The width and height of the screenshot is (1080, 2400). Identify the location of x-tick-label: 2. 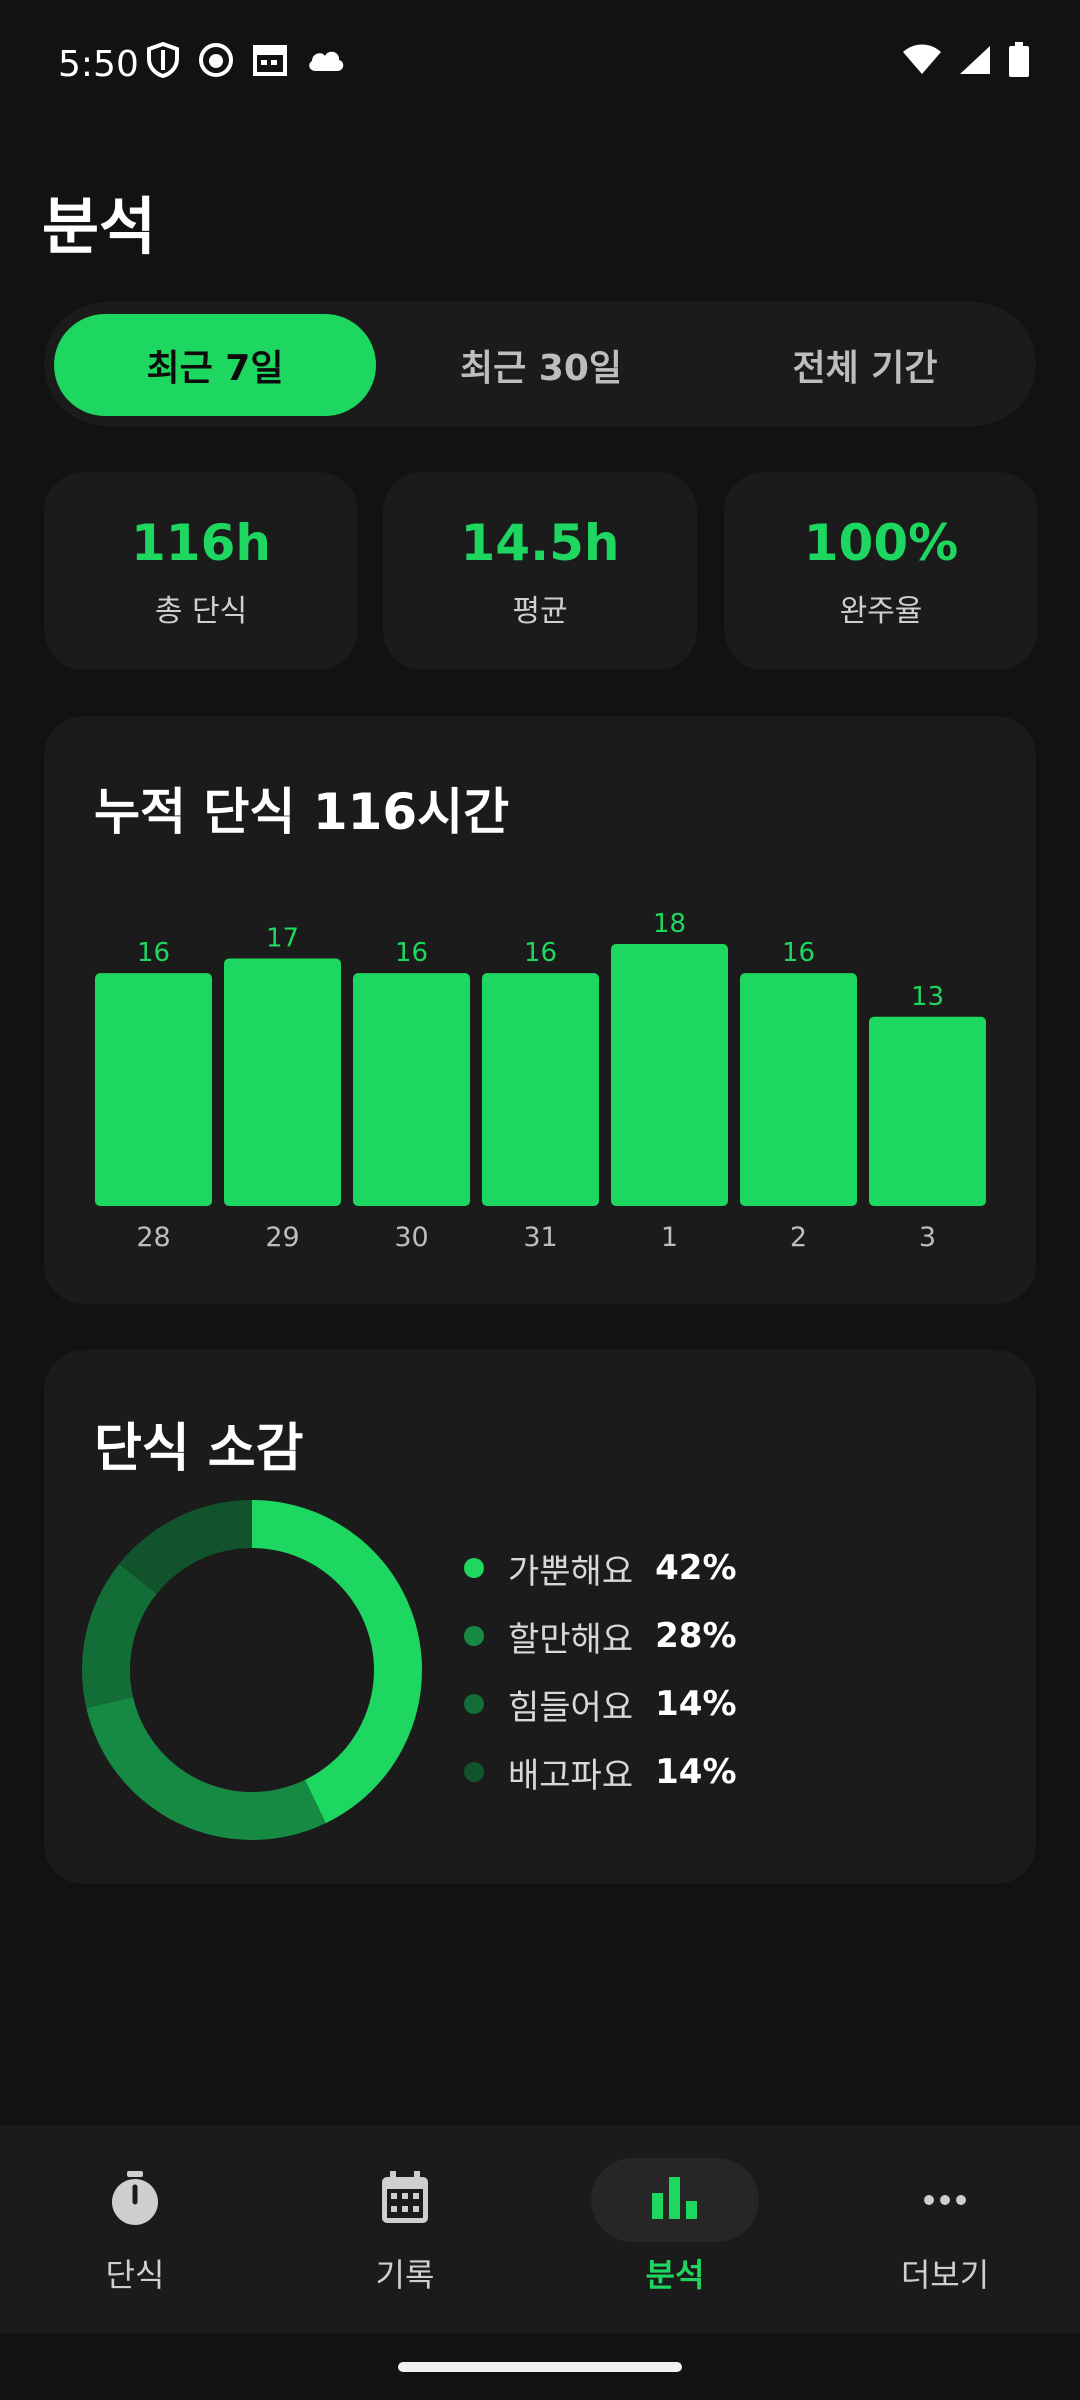
(798, 1237).